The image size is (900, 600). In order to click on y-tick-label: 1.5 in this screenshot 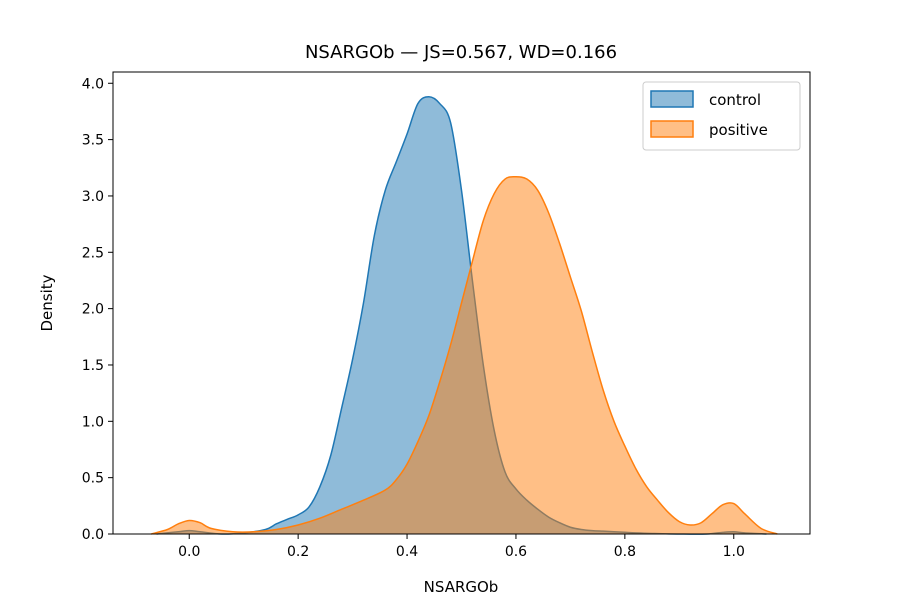, I will do `click(93, 366)`.